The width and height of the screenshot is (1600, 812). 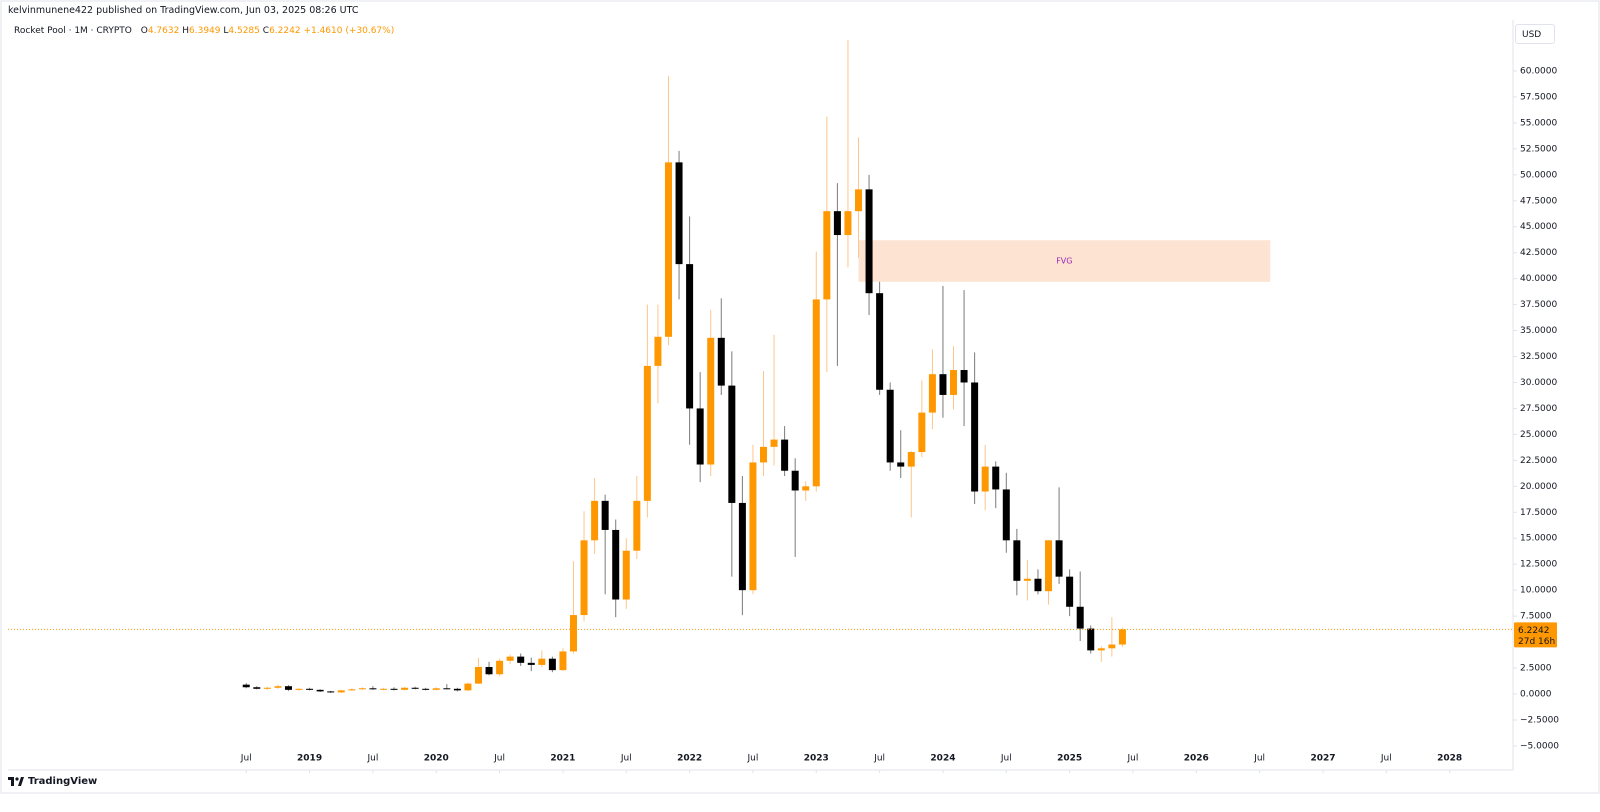 What do you see at coordinates (1536, 642) in the screenshot?
I see `price-tag-countdown: 27d 16h` at bounding box center [1536, 642].